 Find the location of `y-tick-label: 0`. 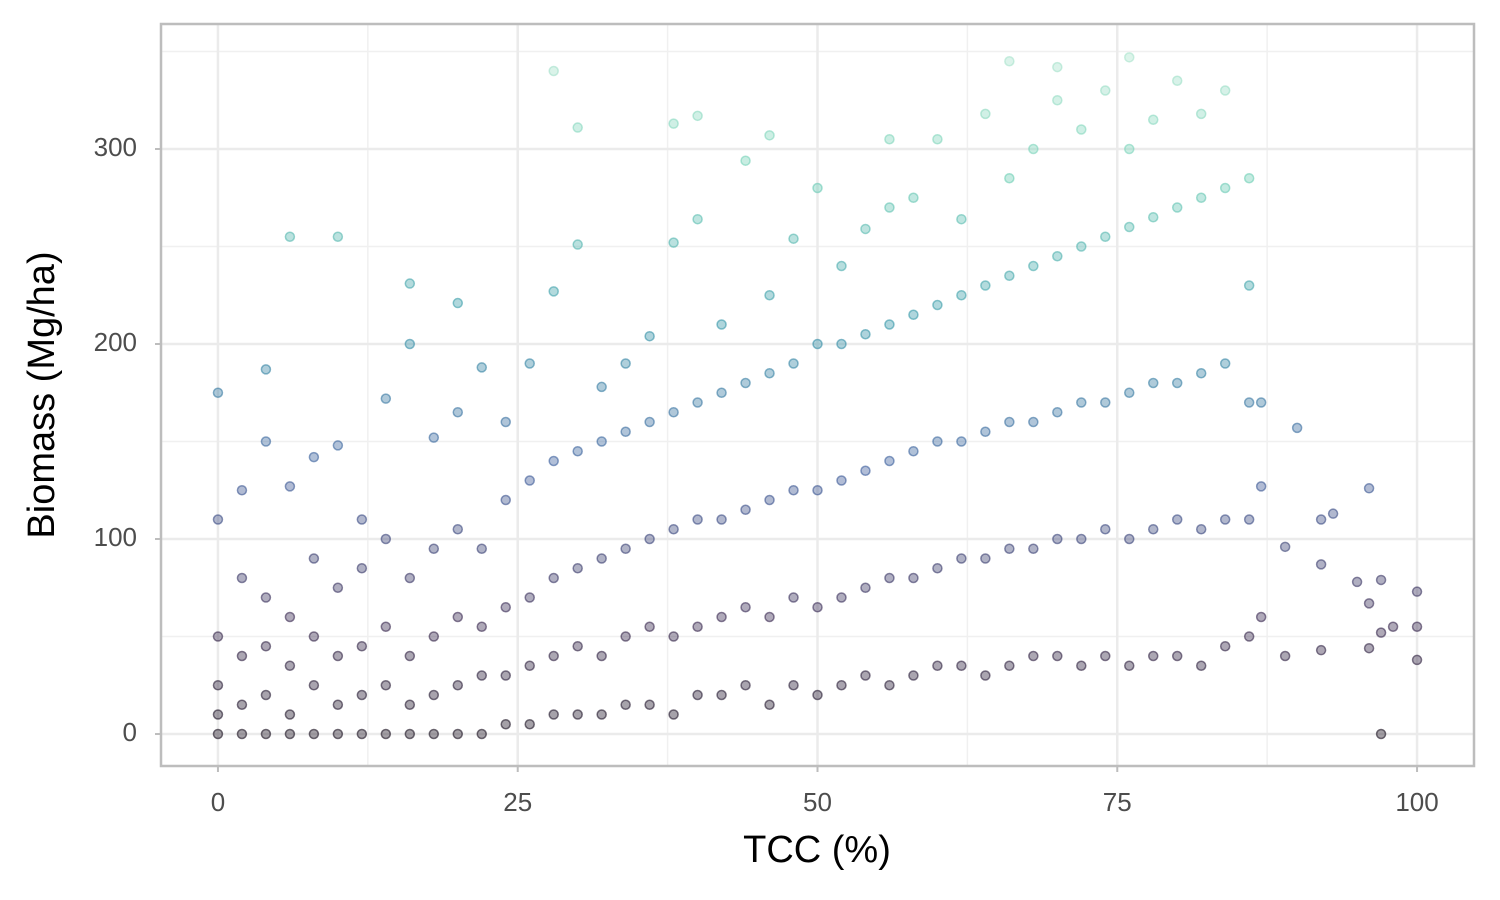

y-tick-label: 0 is located at coordinates (130, 732).